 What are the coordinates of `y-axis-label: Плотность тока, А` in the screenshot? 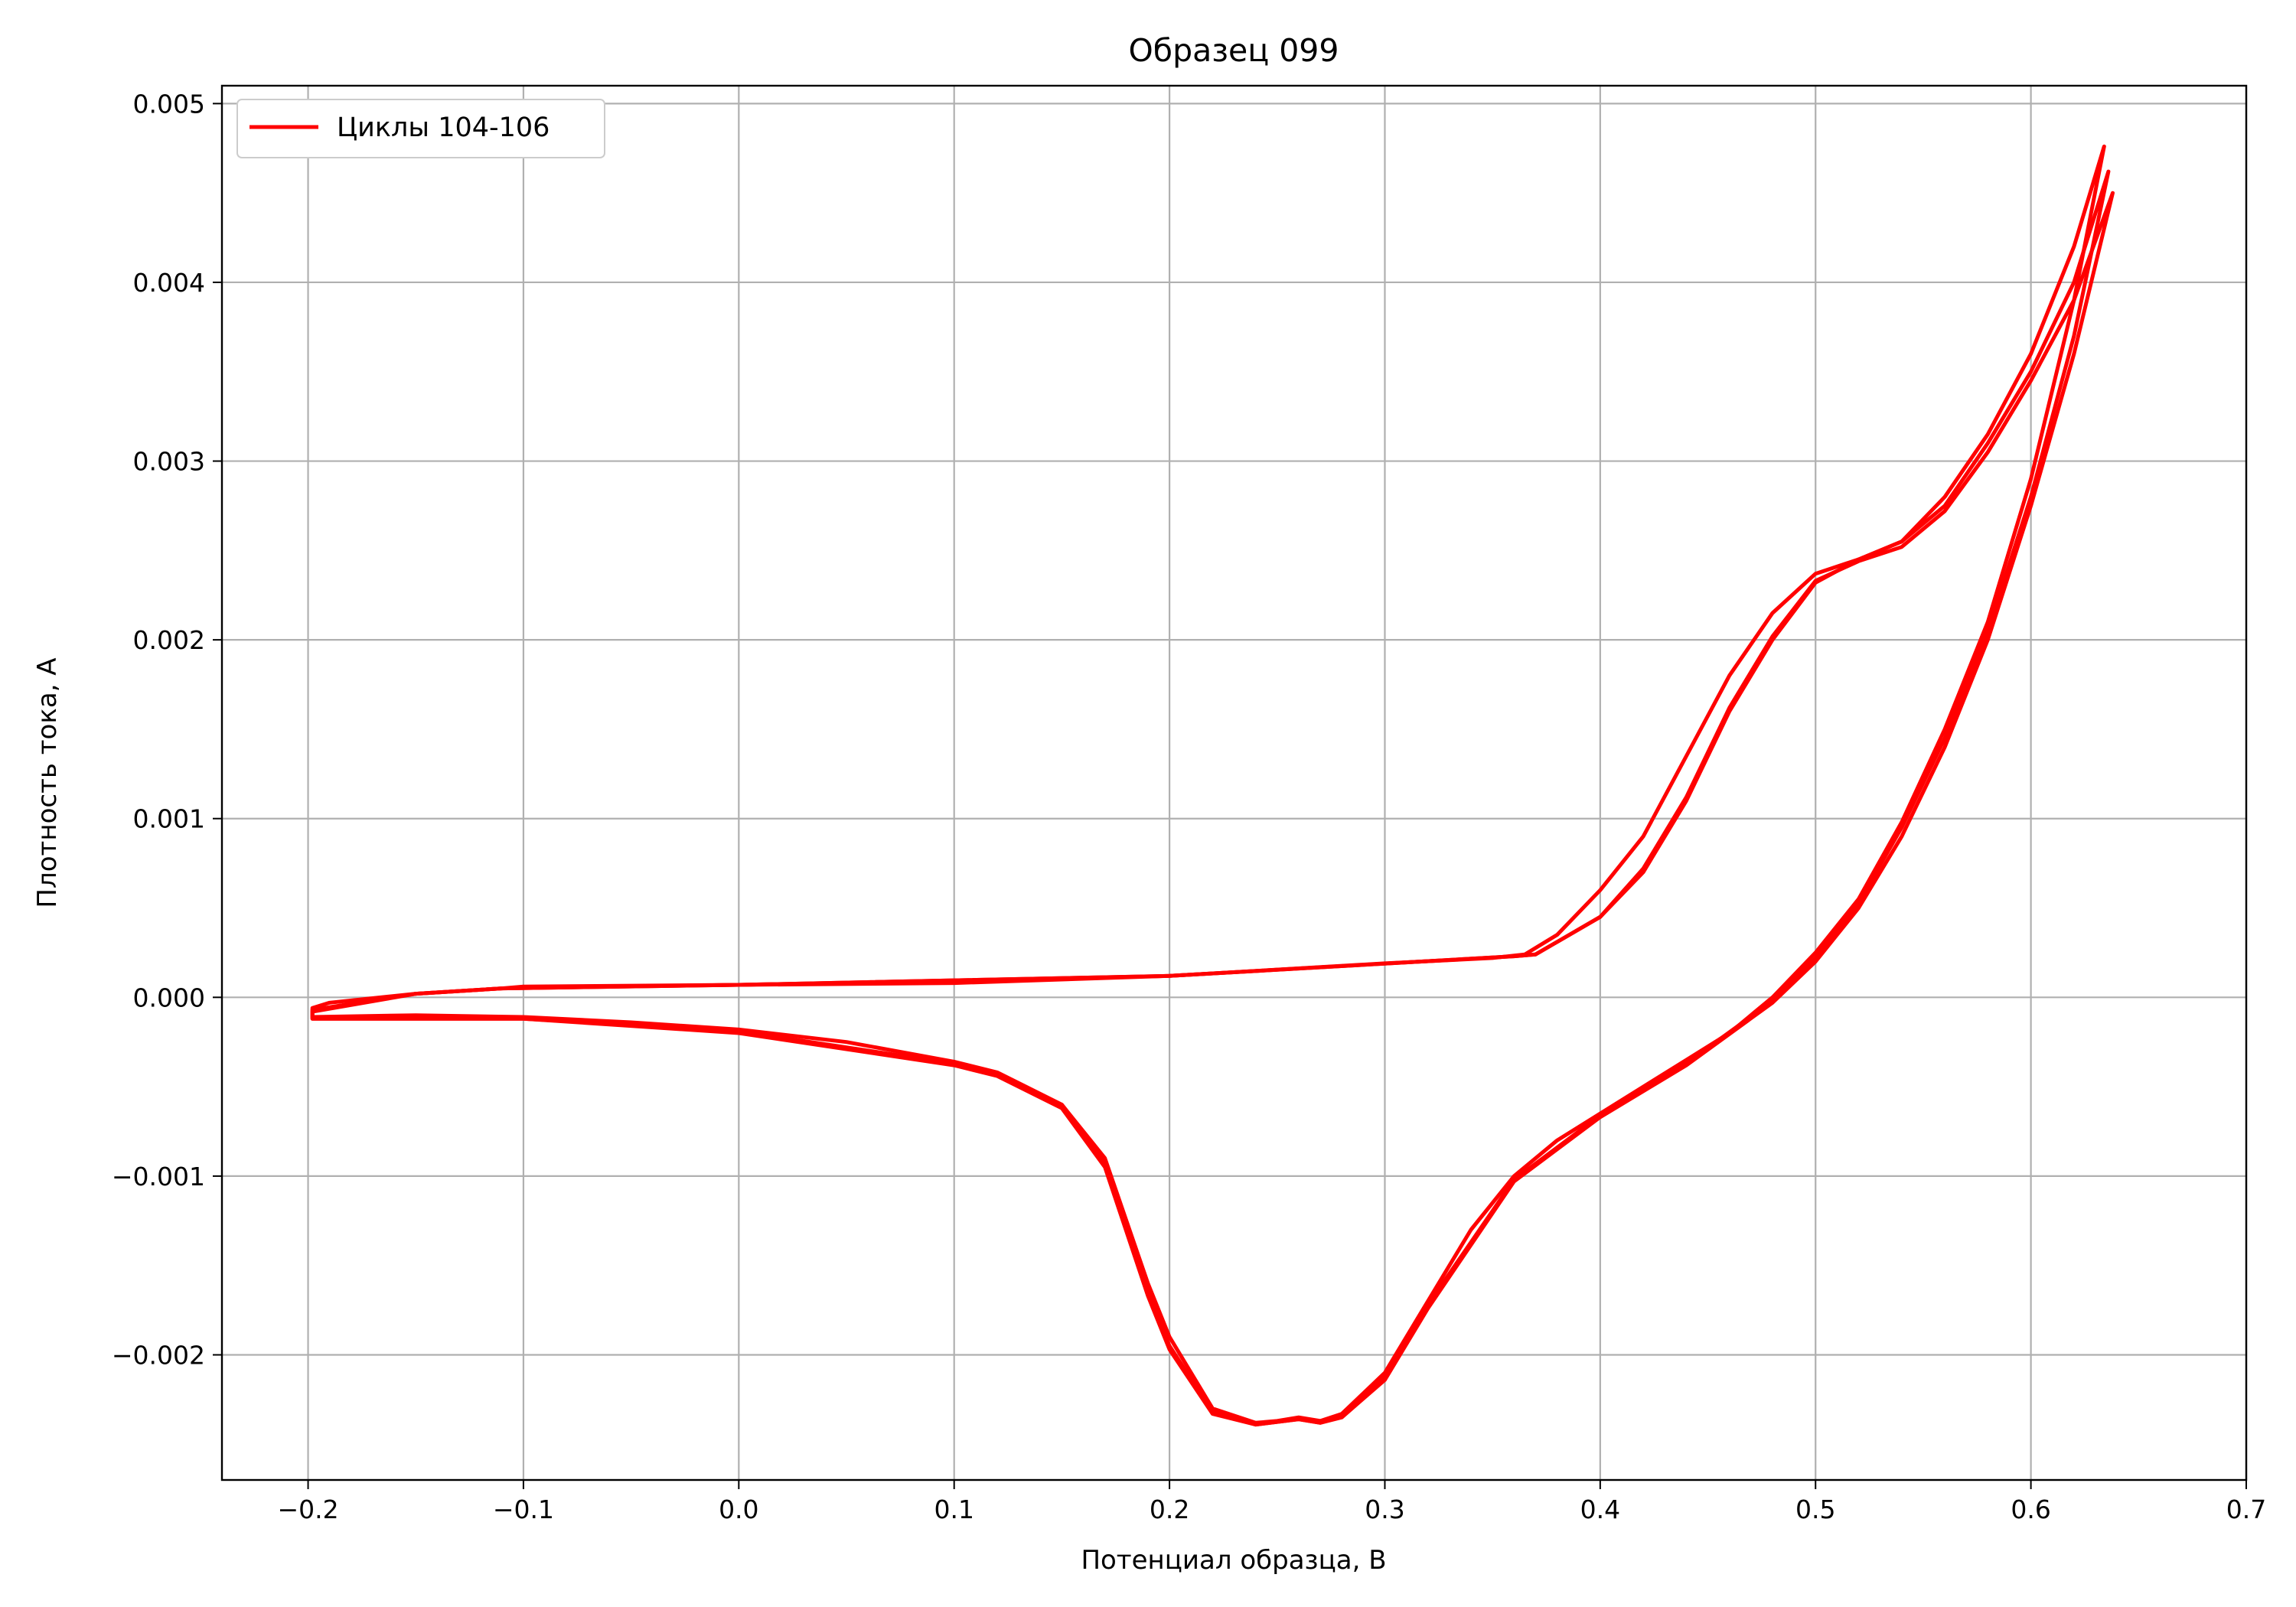 It's located at (47, 782).